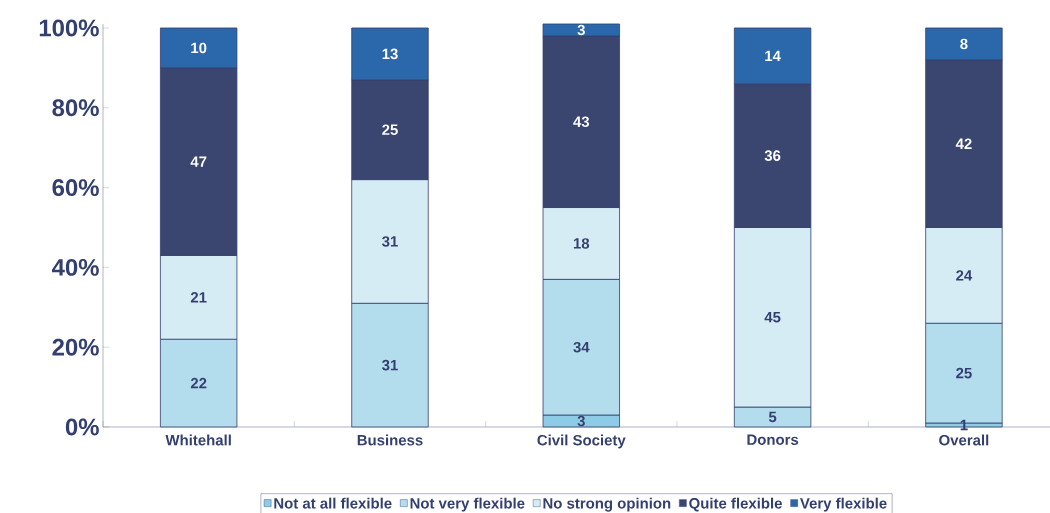 This screenshot has width=1050, height=513. What do you see at coordinates (773, 56) in the screenshot?
I see `data-label: 14` at bounding box center [773, 56].